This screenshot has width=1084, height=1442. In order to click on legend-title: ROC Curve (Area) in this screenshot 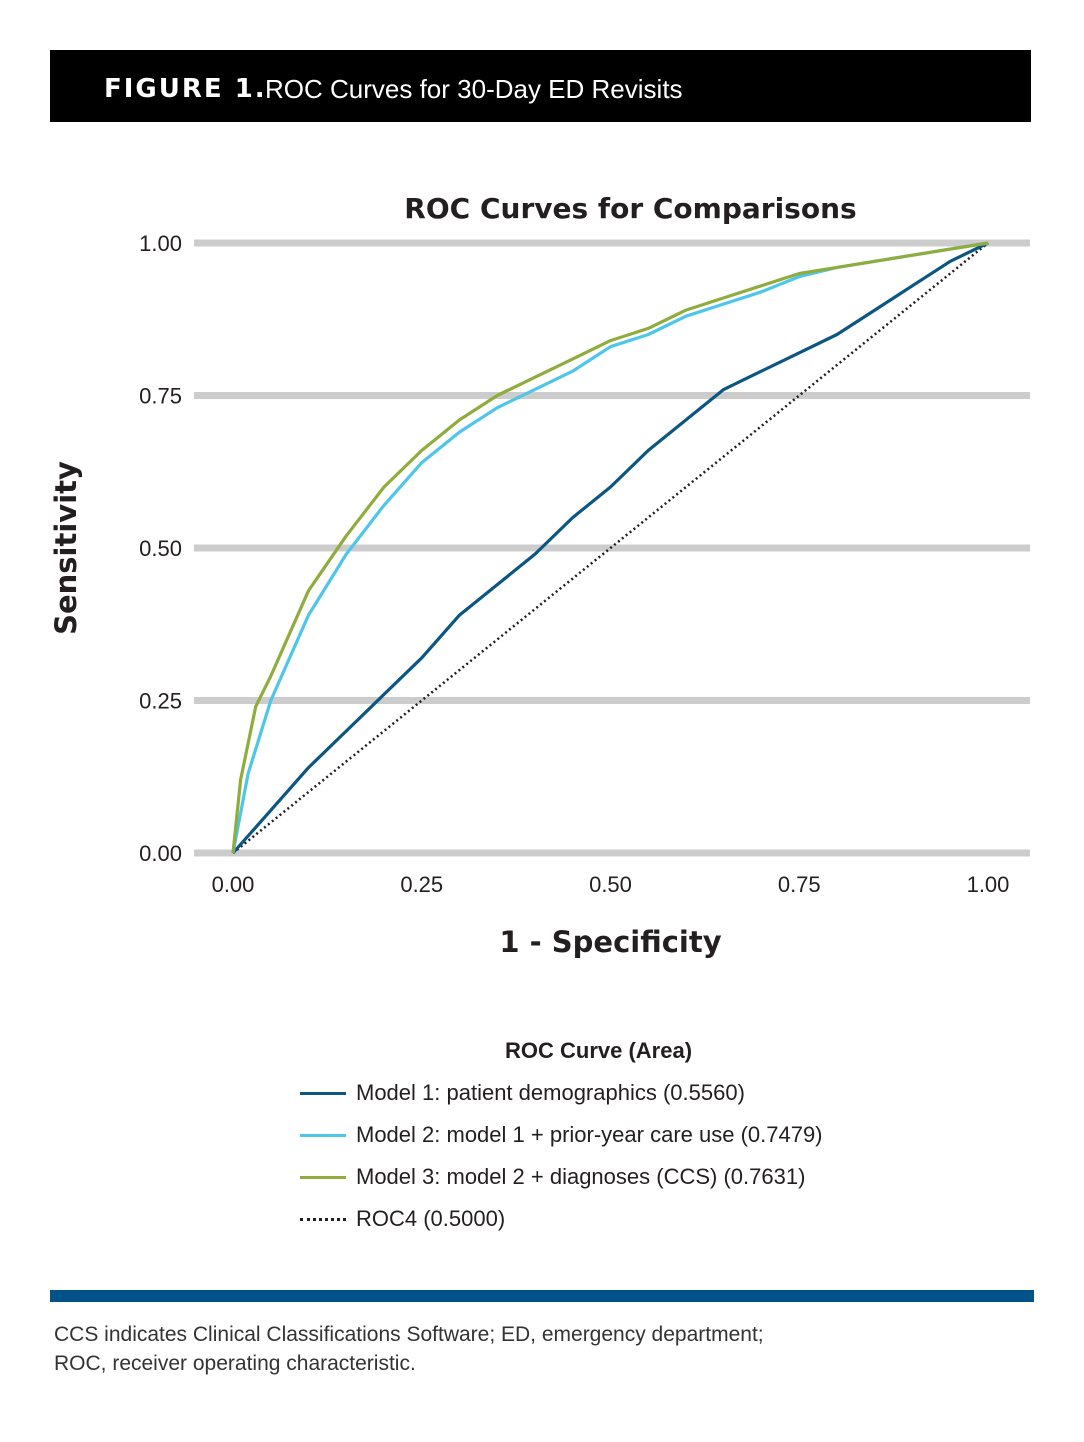, I will do `click(599, 1050)`.